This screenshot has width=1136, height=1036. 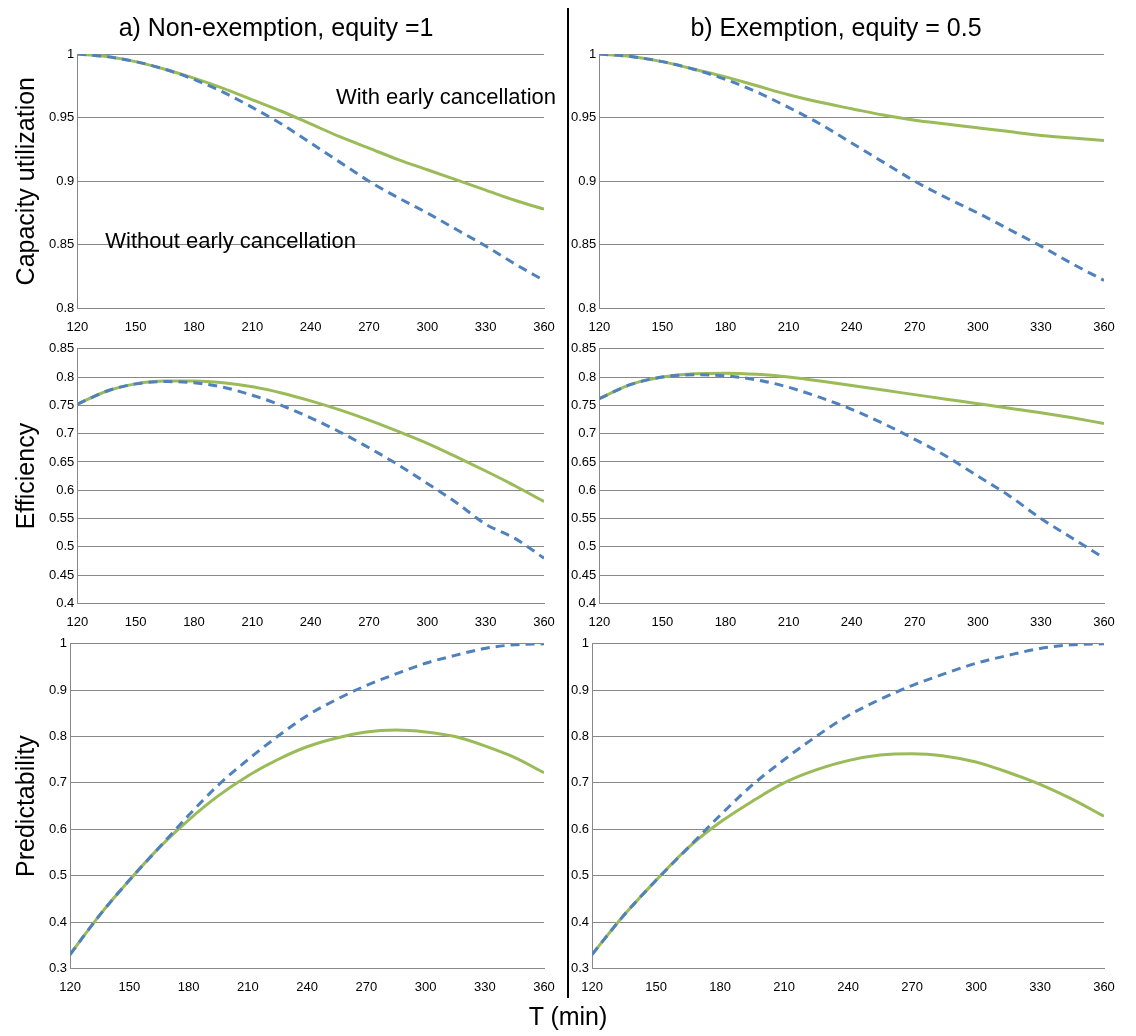 What do you see at coordinates (24, 805) in the screenshot?
I see `y-axis-title: Predictability` at bounding box center [24, 805].